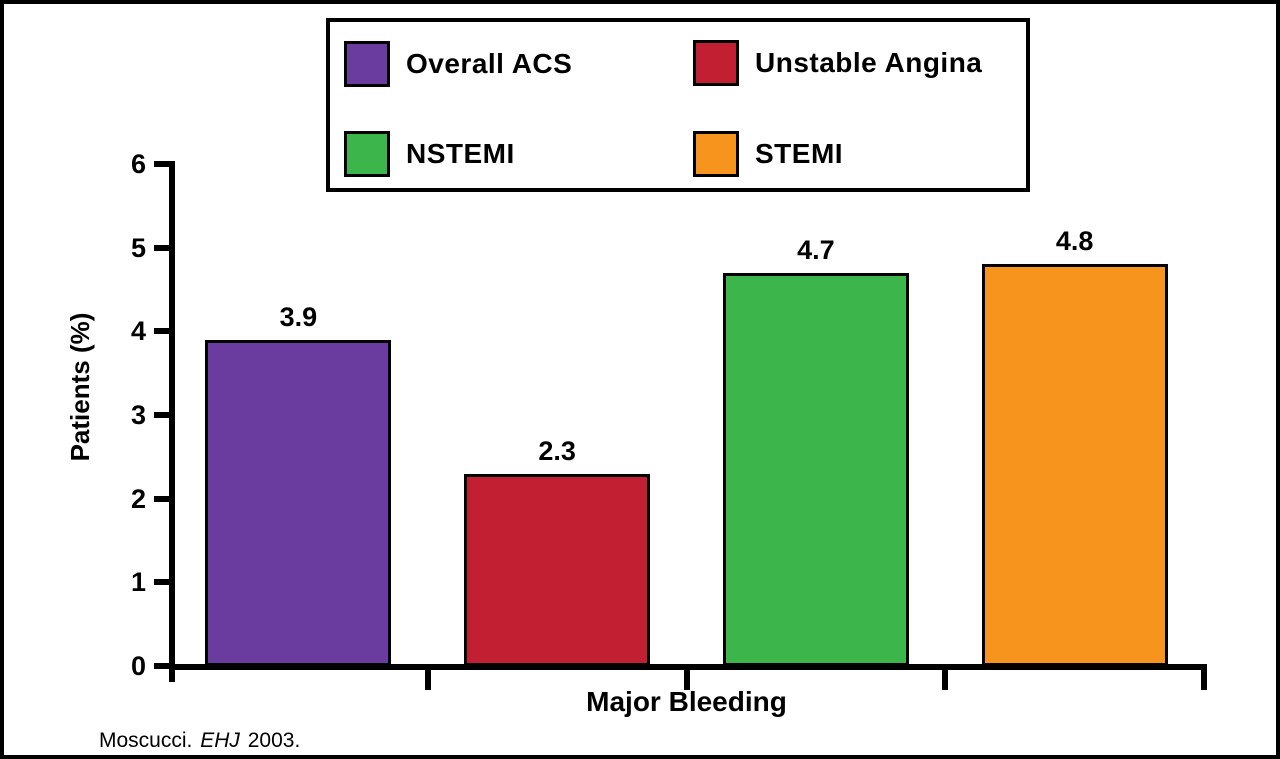 Image resolution: width=1280 pixels, height=759 pixels. I want to click on bar-value-label-stemi: 4.8, so click(1074, 241).